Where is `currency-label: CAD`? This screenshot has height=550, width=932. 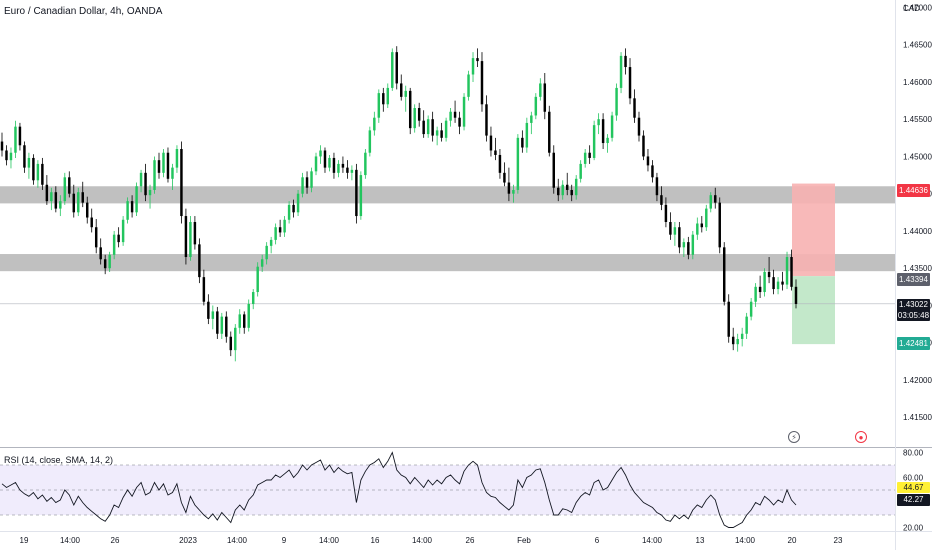
currency-label: CAD is located at coordinates (911, 8).